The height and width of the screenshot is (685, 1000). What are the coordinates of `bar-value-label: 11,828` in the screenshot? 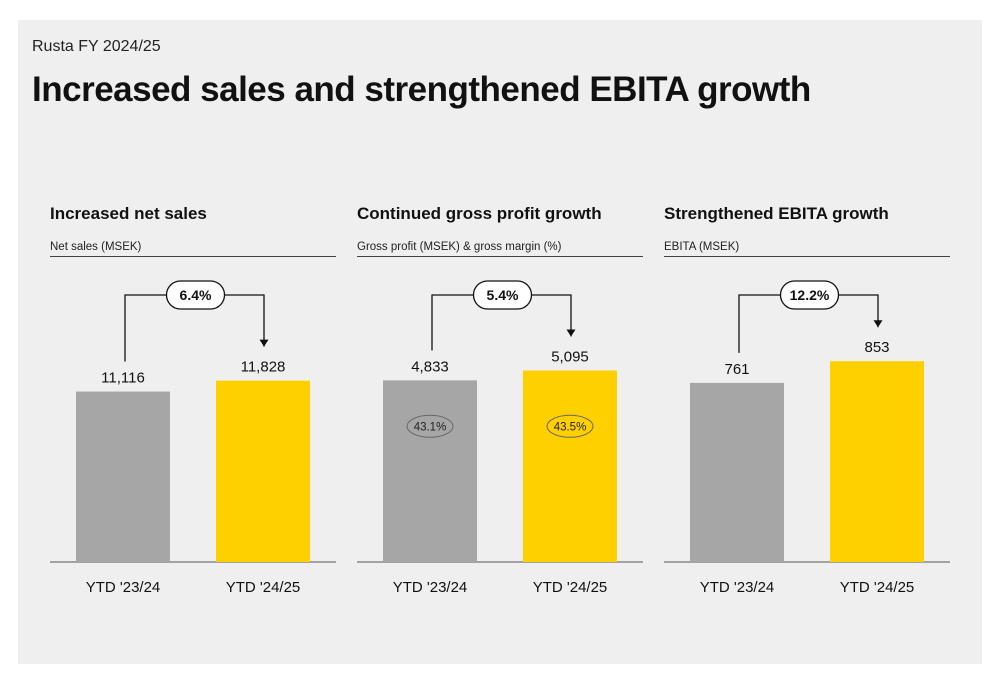 It's located at (263, 367).